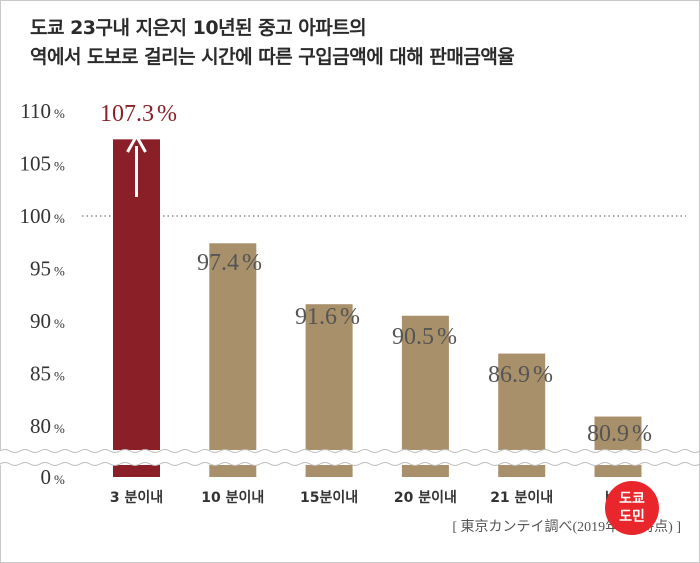 The width and height of the screenshot is (700, 563). Describe the element at coordinates (425, 497) in the screenshot. I see `x-tick-label: 20 분이내` at that location.